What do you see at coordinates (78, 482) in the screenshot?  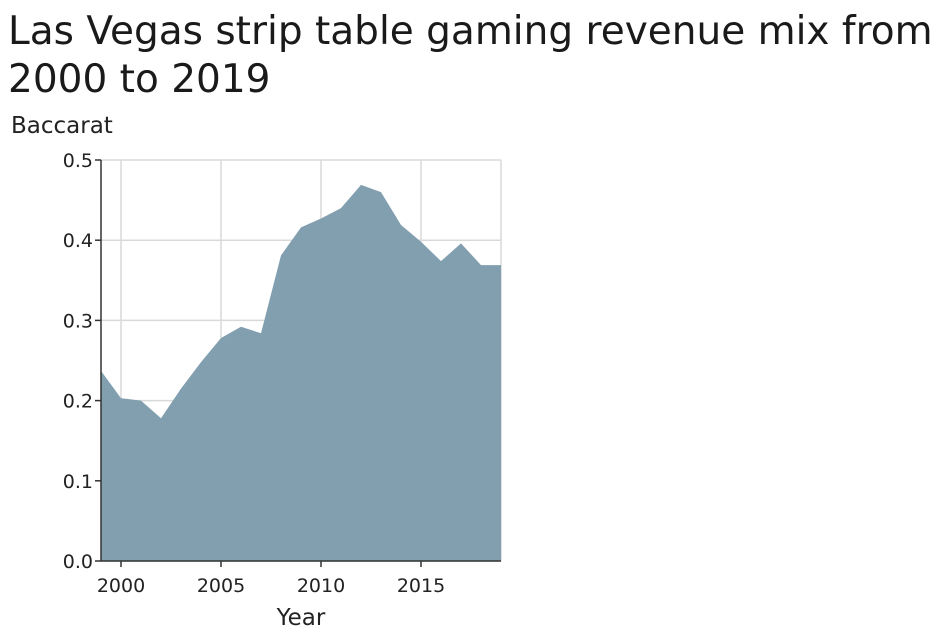 I see `y-tick-label: 0.1` at bounding box center [78, 482].